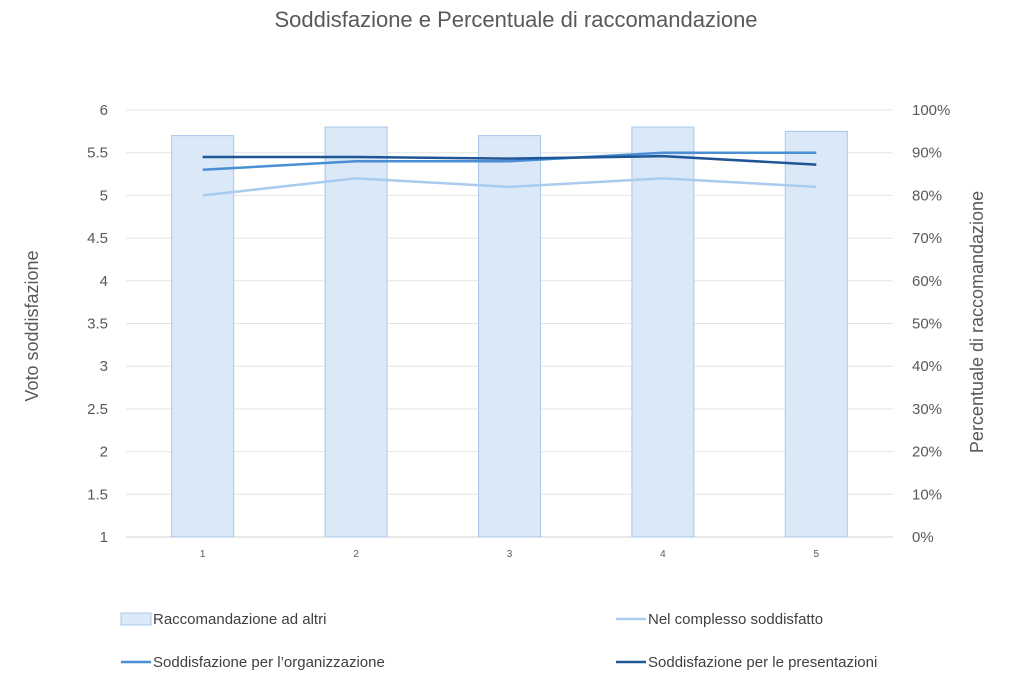 This screenshot has height=677, width=1024. I want to click on right-tick-label: 70%, so click(927, 238).